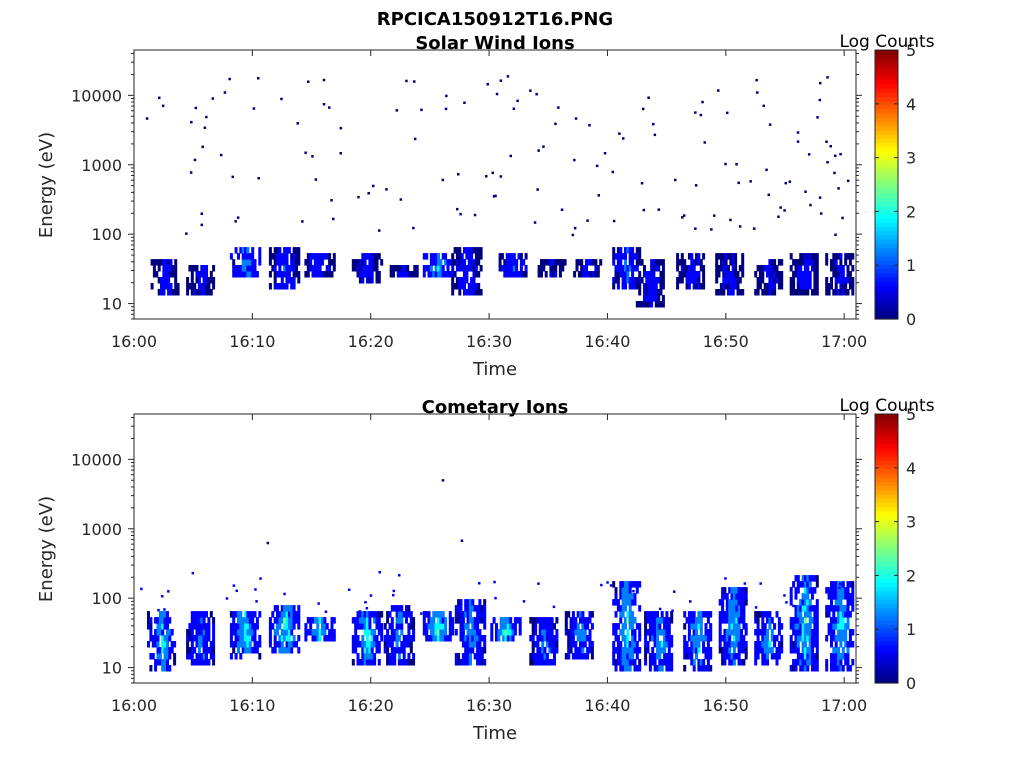 The width and height of the screenshot is (1024, 768). Describe the element at coordinates (494, 369) in the screenshot. I see `x-axis-label: Time` at that location.